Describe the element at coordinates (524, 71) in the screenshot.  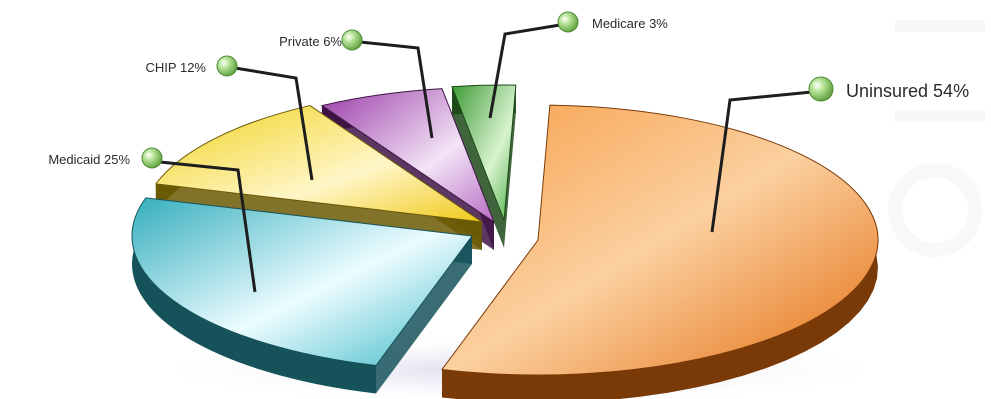
I see `leader-line-medicare` at that location.